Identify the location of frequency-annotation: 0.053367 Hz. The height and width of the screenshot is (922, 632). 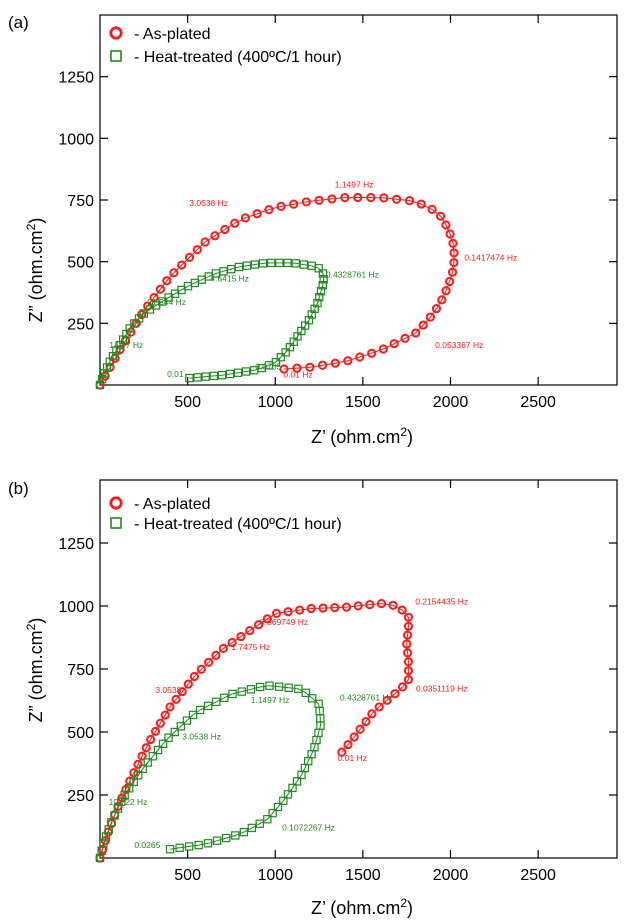
(459, 345).